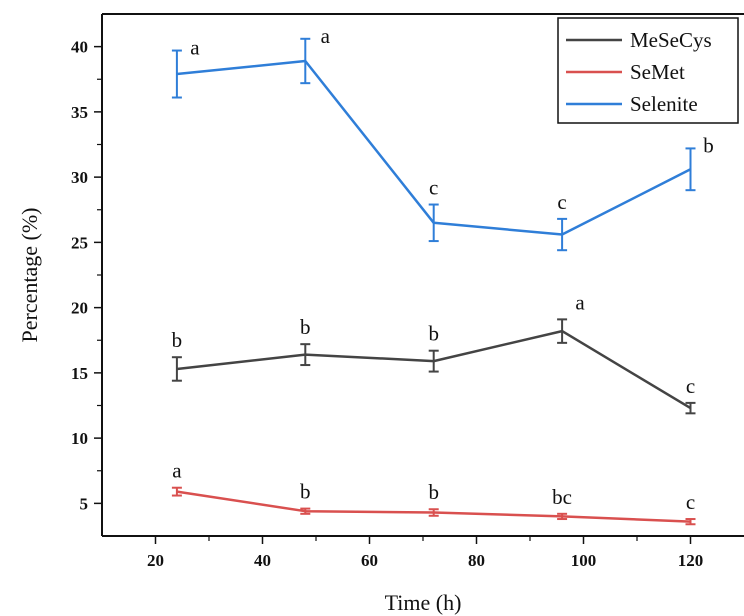  Describe the element at coordinates (423, 602) in the screenshot. I see `x-axis-title: Time (h)` at that location.